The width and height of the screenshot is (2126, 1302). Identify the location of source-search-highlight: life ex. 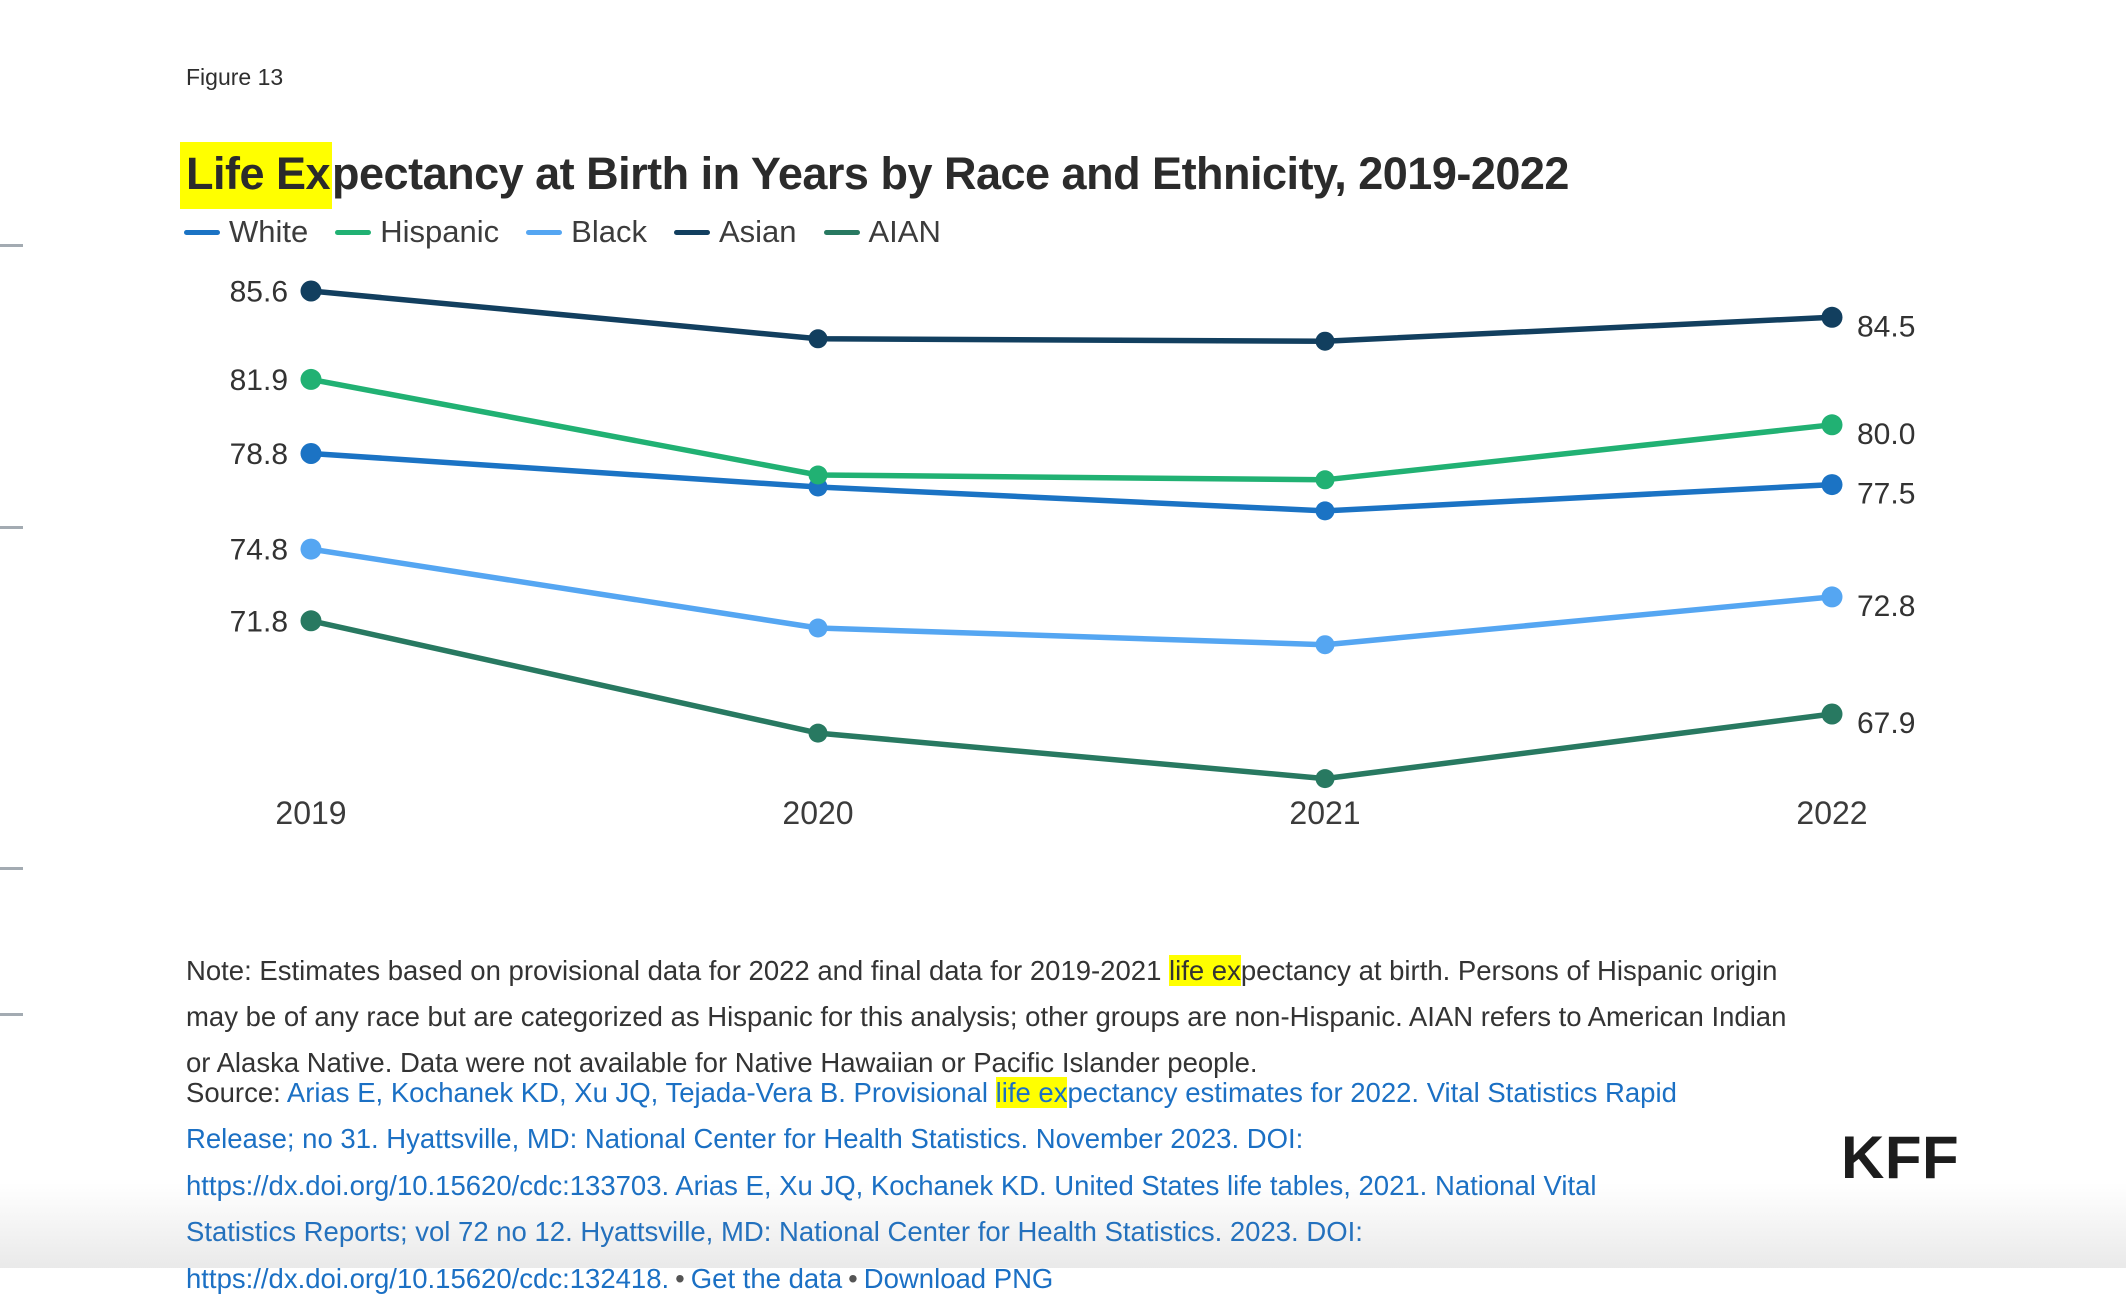
(1032, 1092).